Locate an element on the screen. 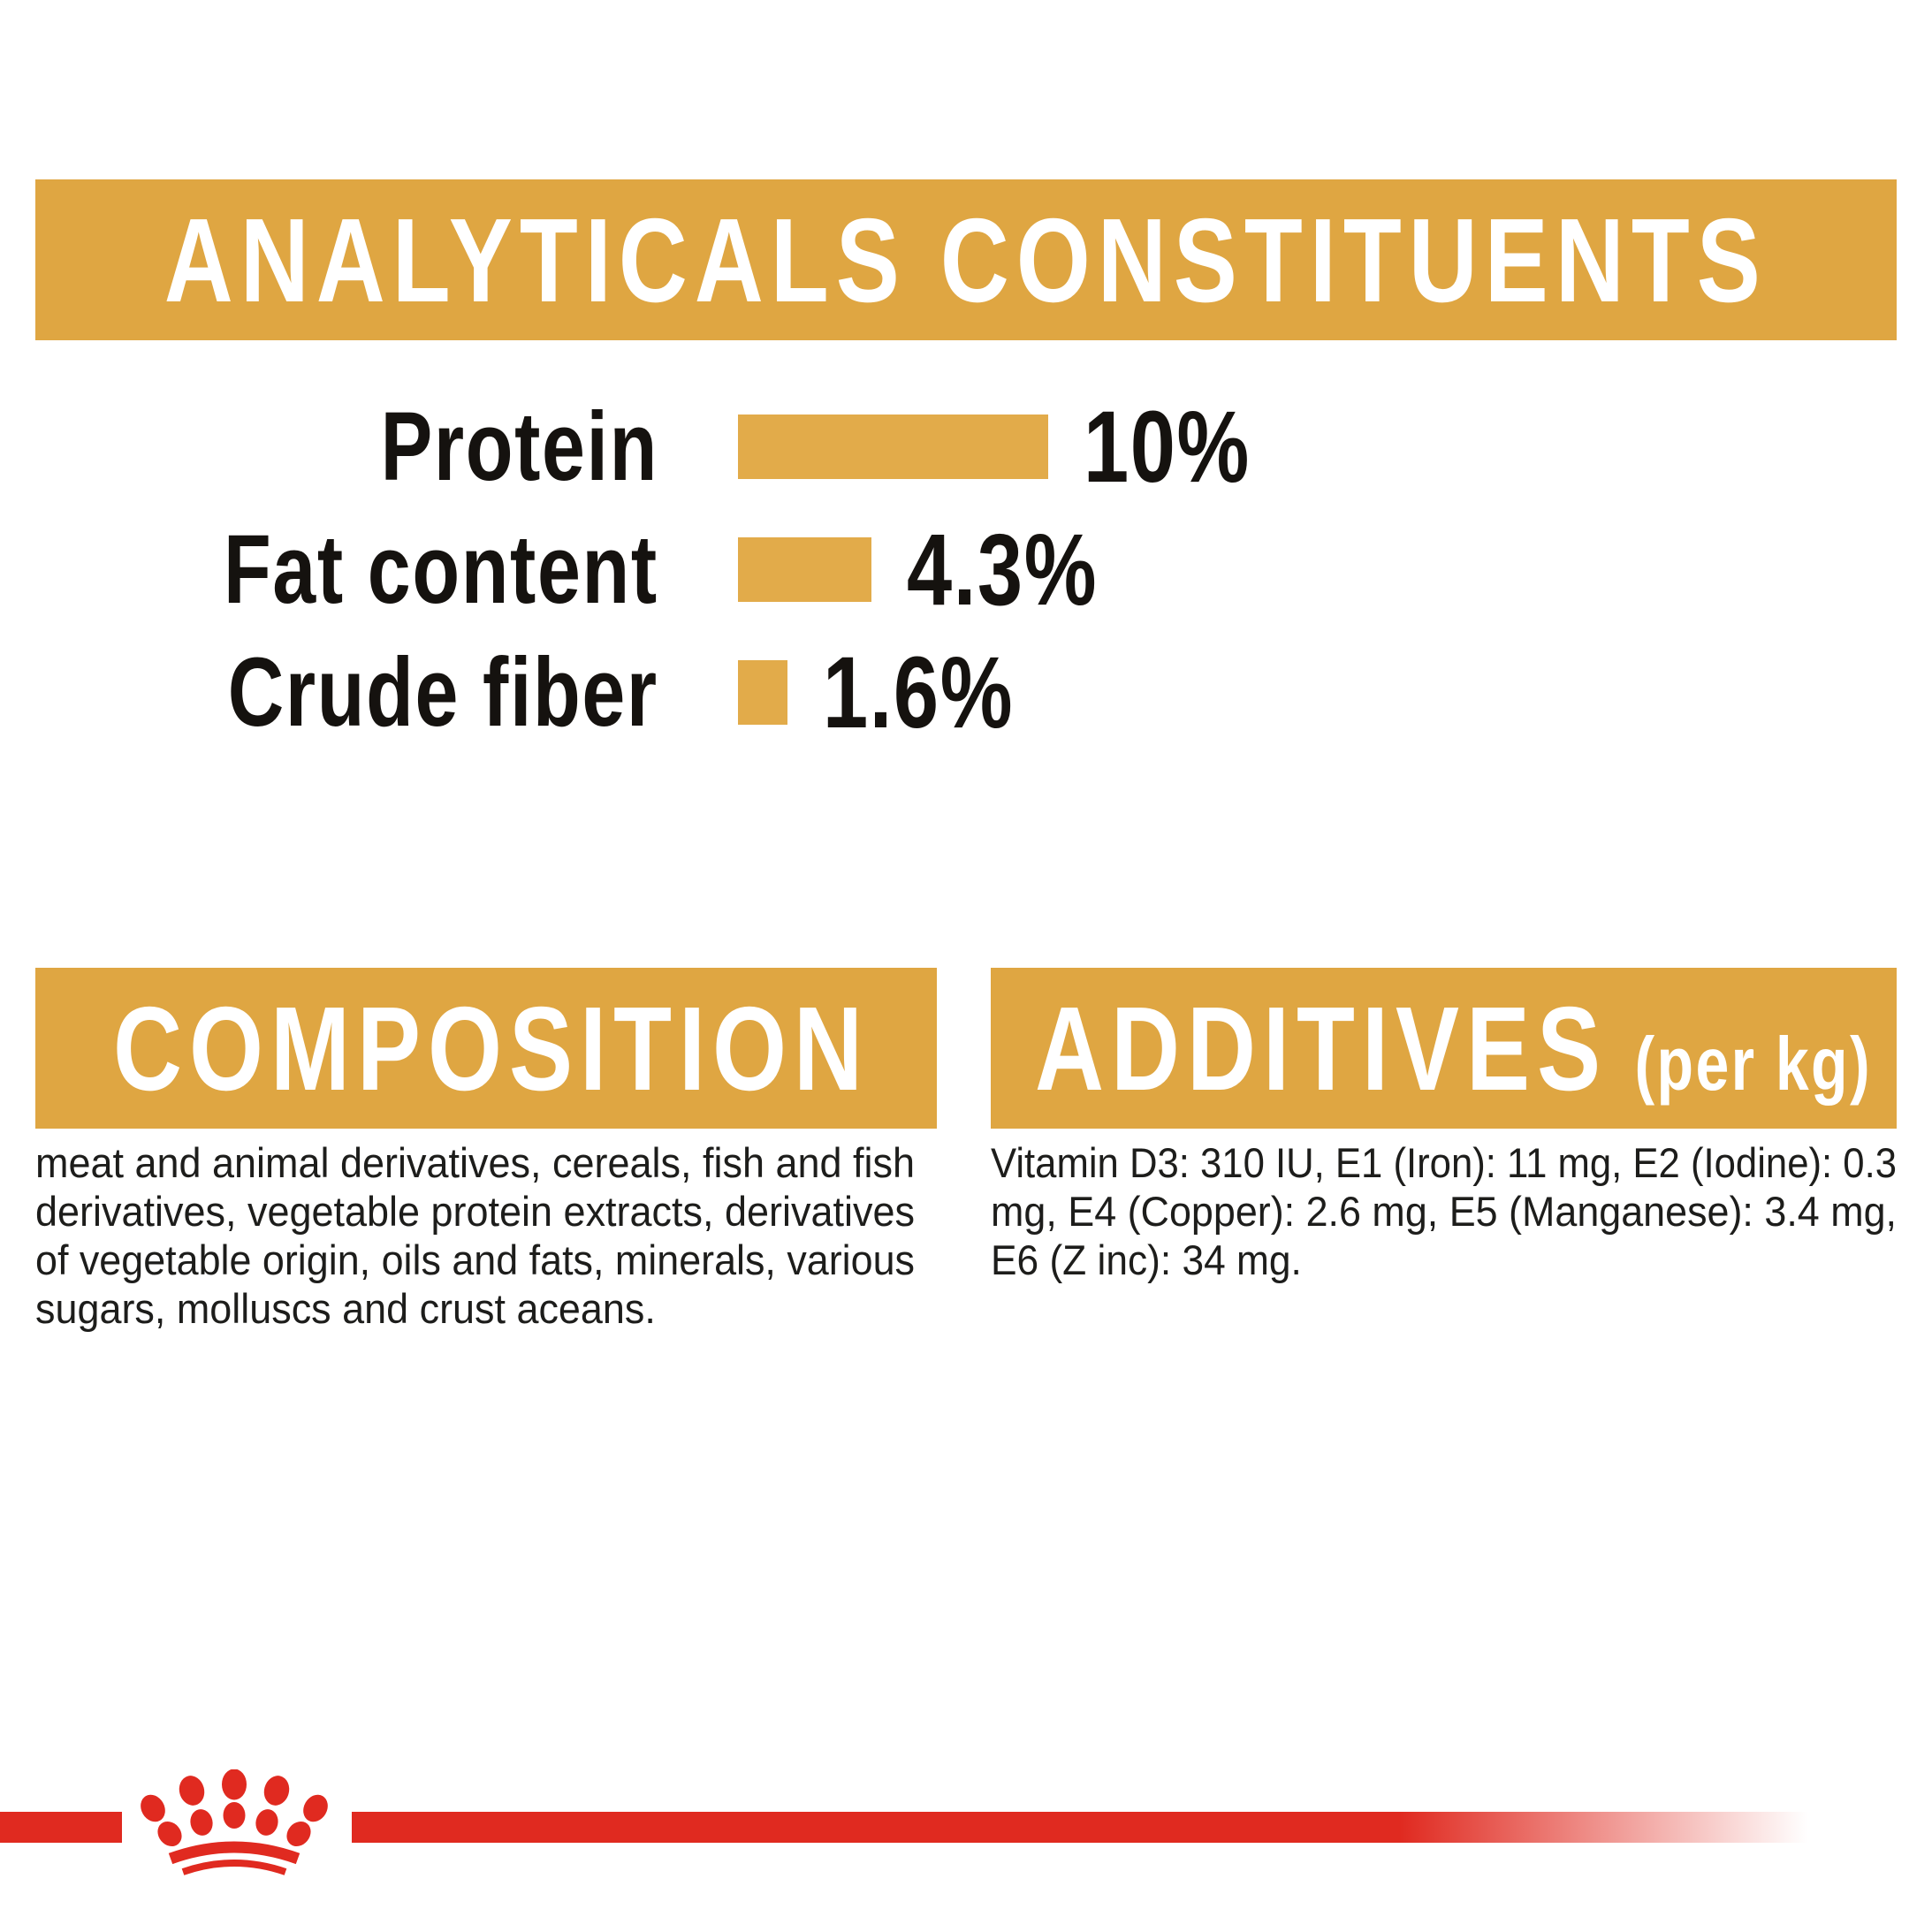  analyticals-title: ANALYTICALS CONSTITUENTS is located at coordinates (966, 260).